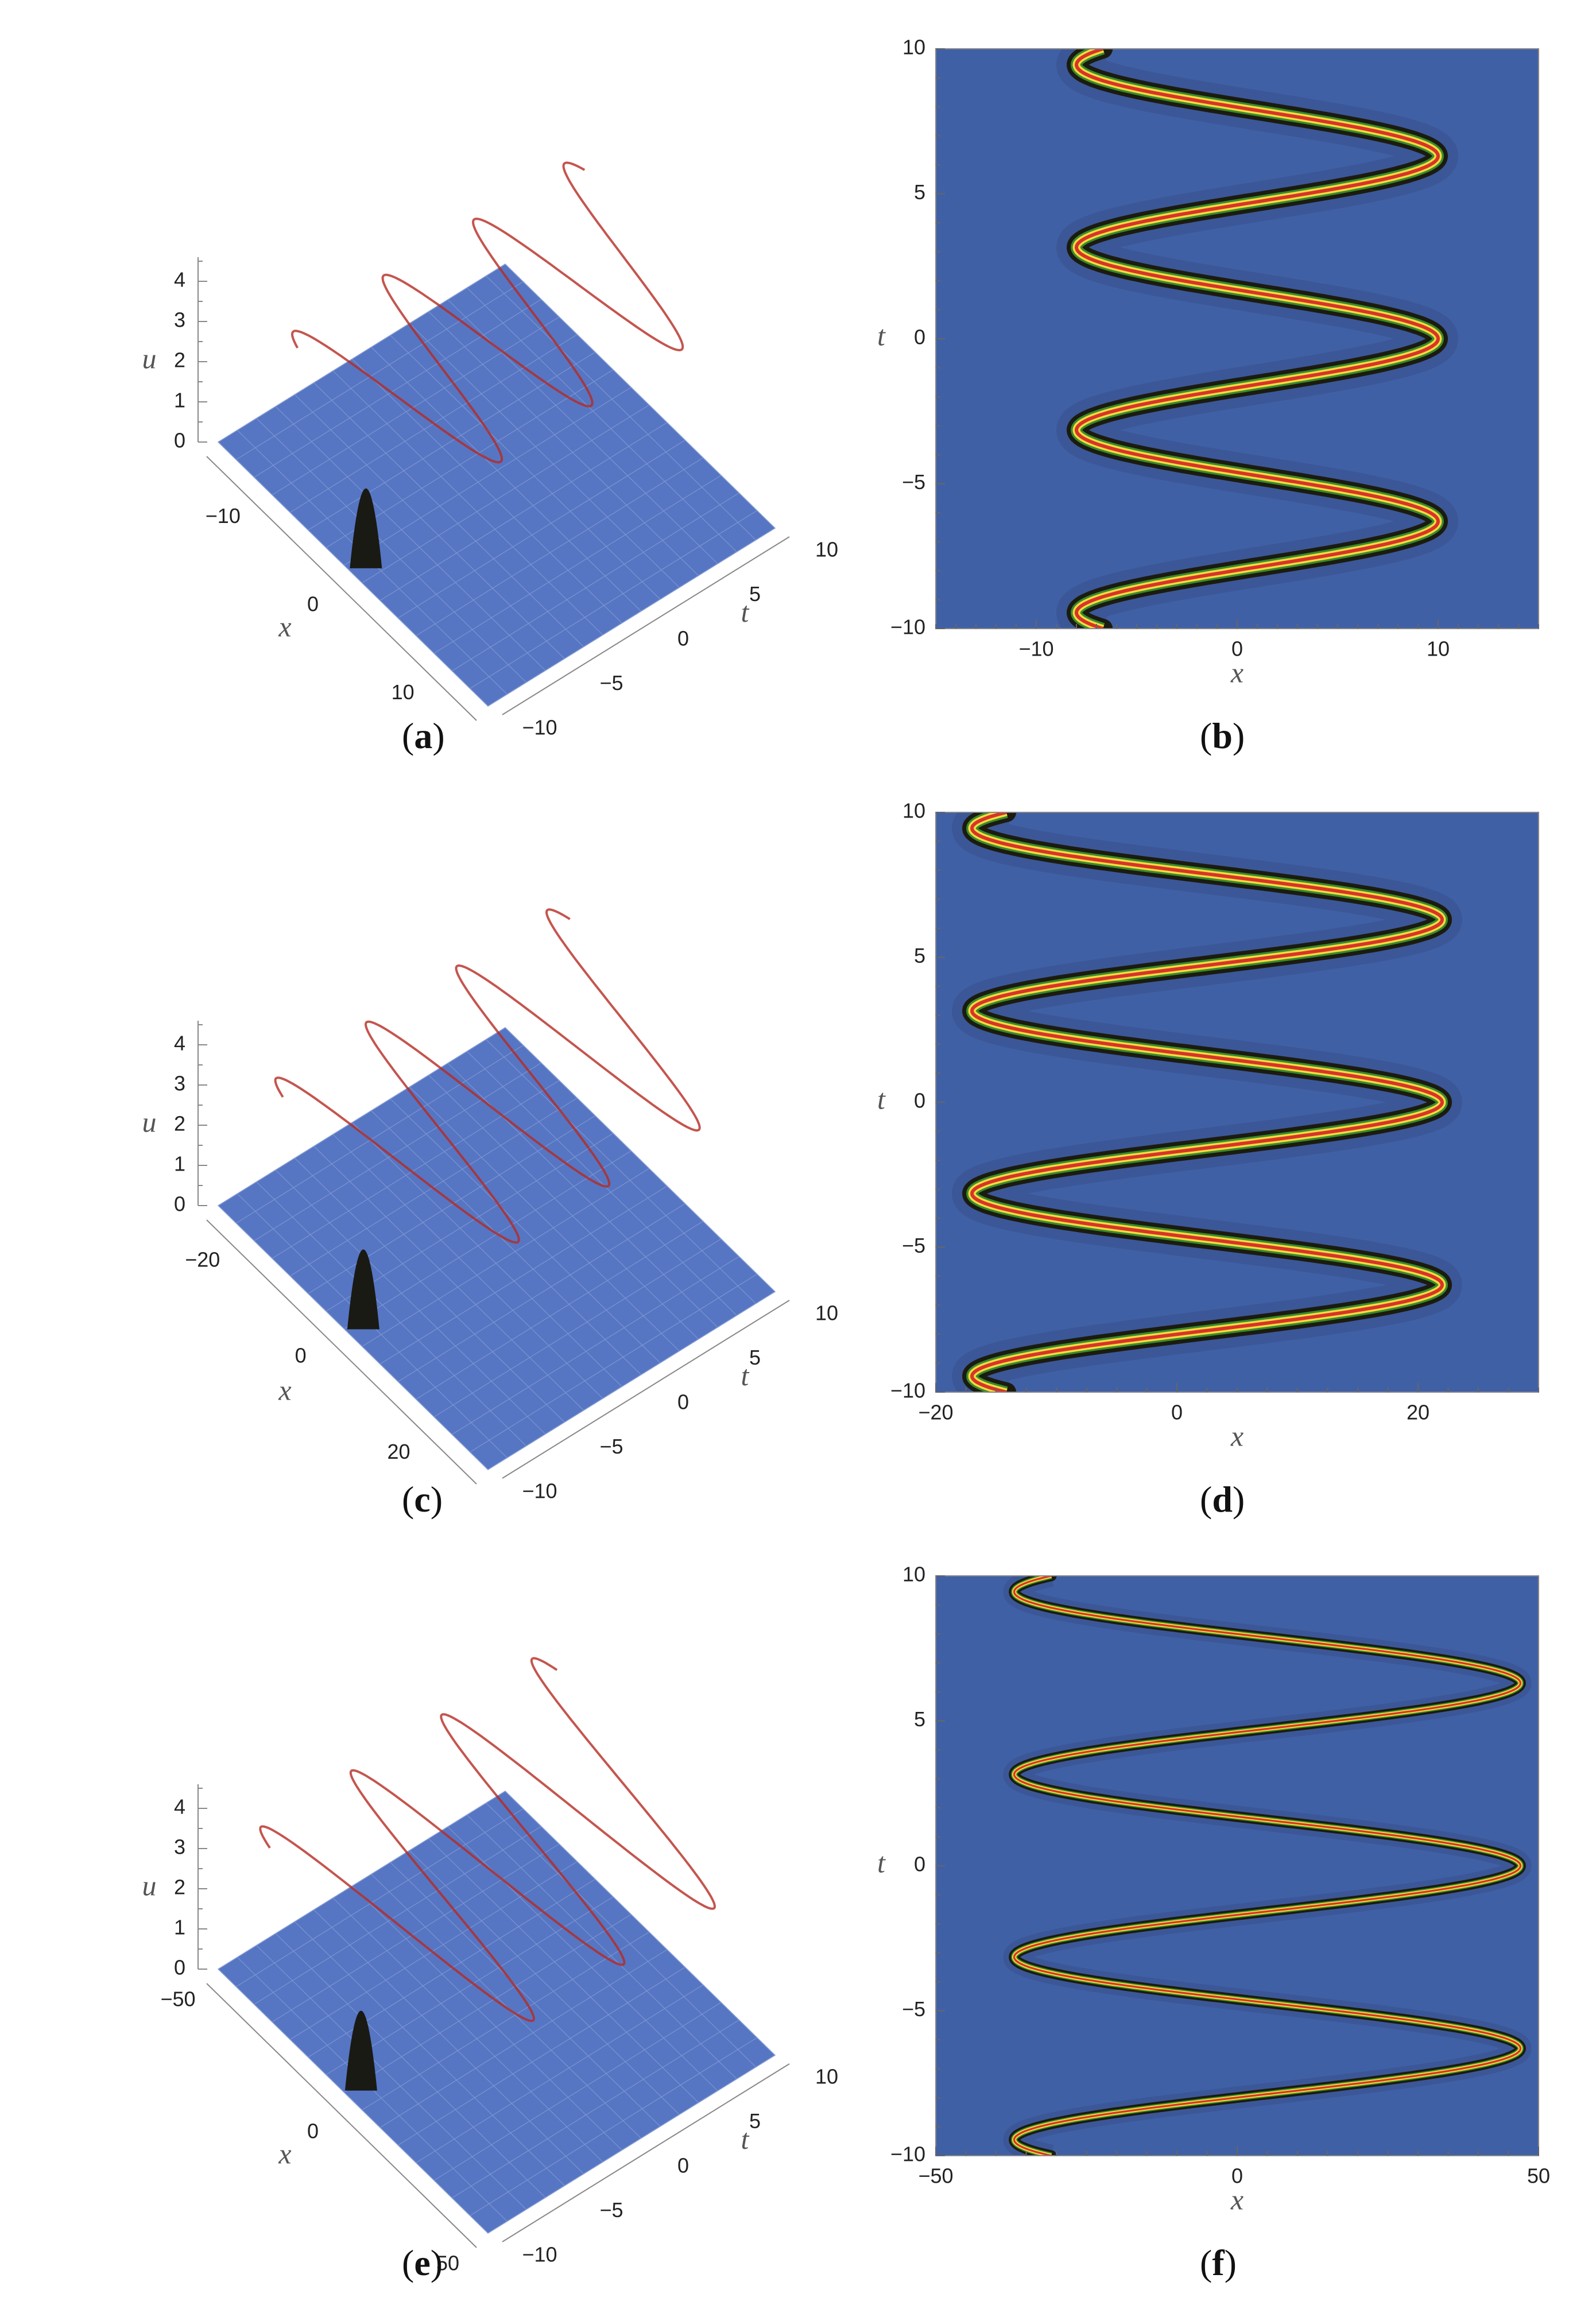 Image resolution: width=1596 pixels, height=2317 pixels. I want to click on plot-background, so click(1237, 1866).